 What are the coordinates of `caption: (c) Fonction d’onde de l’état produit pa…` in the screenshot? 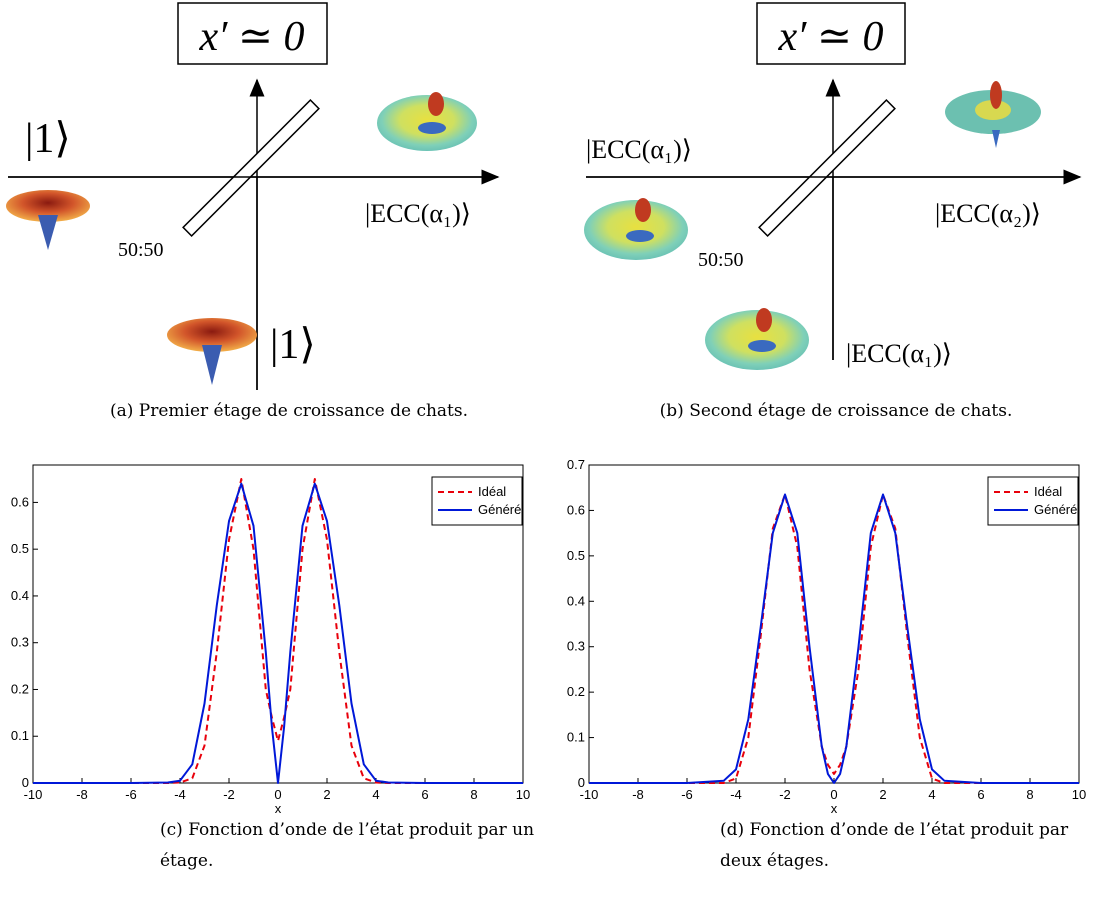 It's located at (347, 830).